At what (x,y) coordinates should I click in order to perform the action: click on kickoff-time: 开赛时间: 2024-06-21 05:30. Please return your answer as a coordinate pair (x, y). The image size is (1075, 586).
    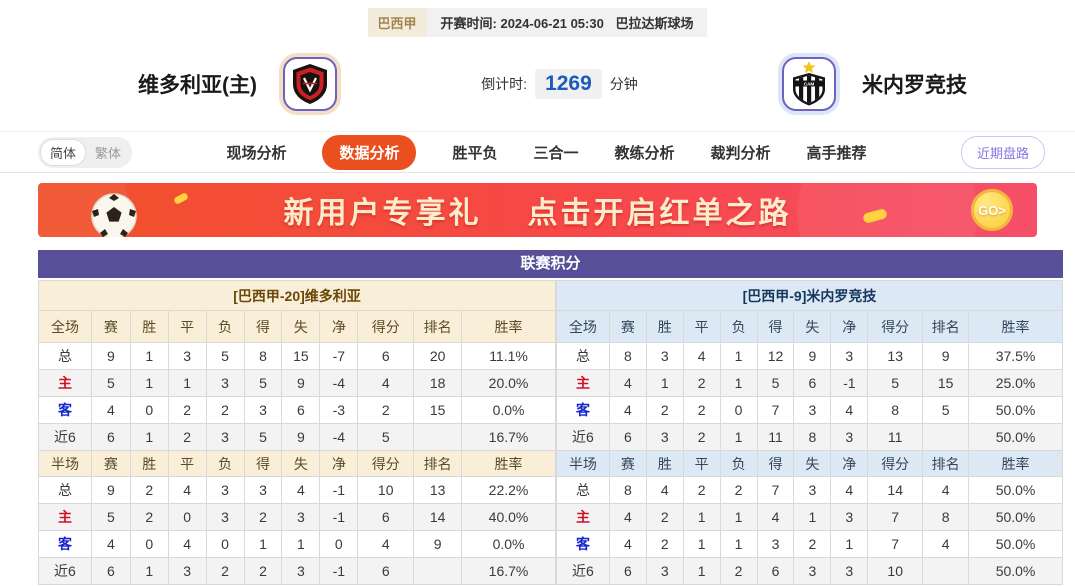
    Looking at the image, I should click on (522, 23).